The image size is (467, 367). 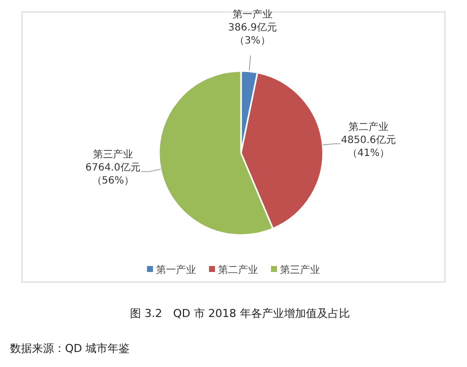 I want to click on slice-label: 第三产业, so click(x=112, y=154).